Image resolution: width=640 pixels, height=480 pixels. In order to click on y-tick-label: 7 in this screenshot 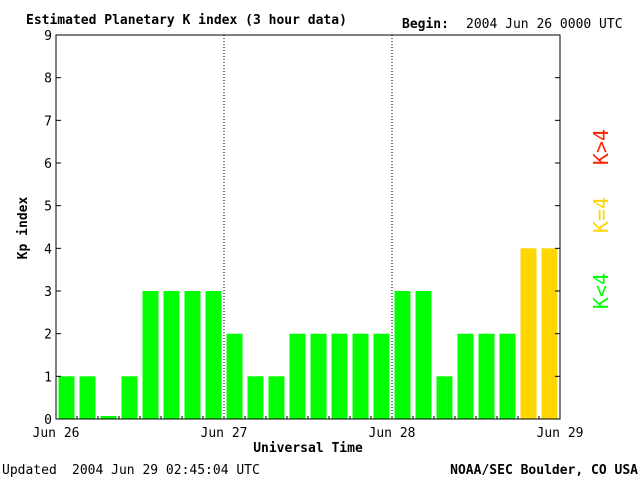, I will do `click(48, 121)`.